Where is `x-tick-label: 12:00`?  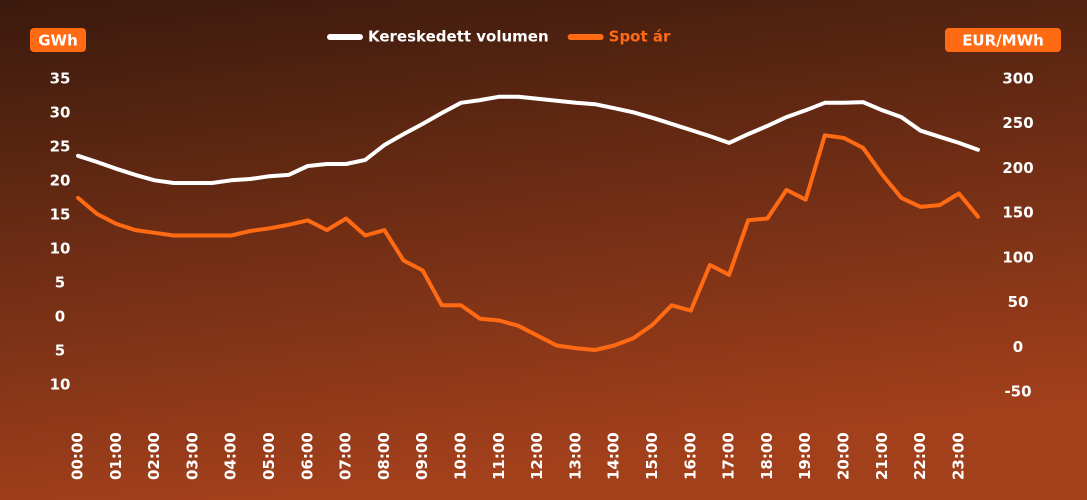 x-tick-label: 12:00 is located at coordinates (537, 456).